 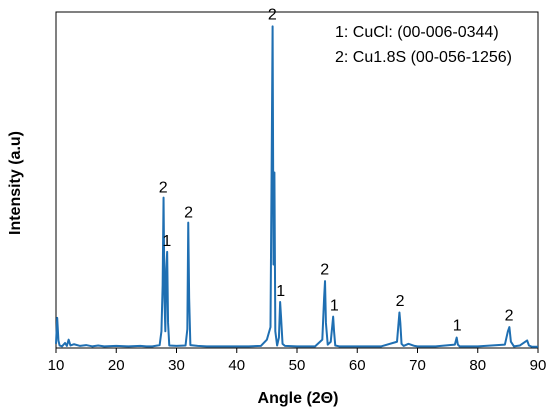 What do you see at coordinates (56, 365) in the screenshot?
I see `x-tick-label: 10` at bounding box center [56, 365].